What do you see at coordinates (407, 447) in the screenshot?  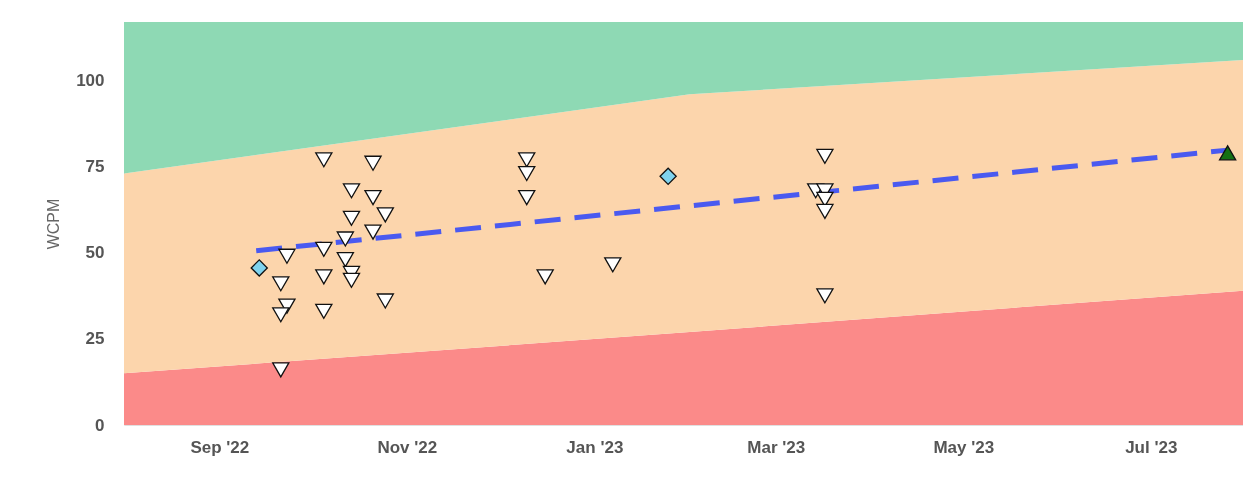 I see `x-tick-label: Nov '22` at bounding box center [407, 447].